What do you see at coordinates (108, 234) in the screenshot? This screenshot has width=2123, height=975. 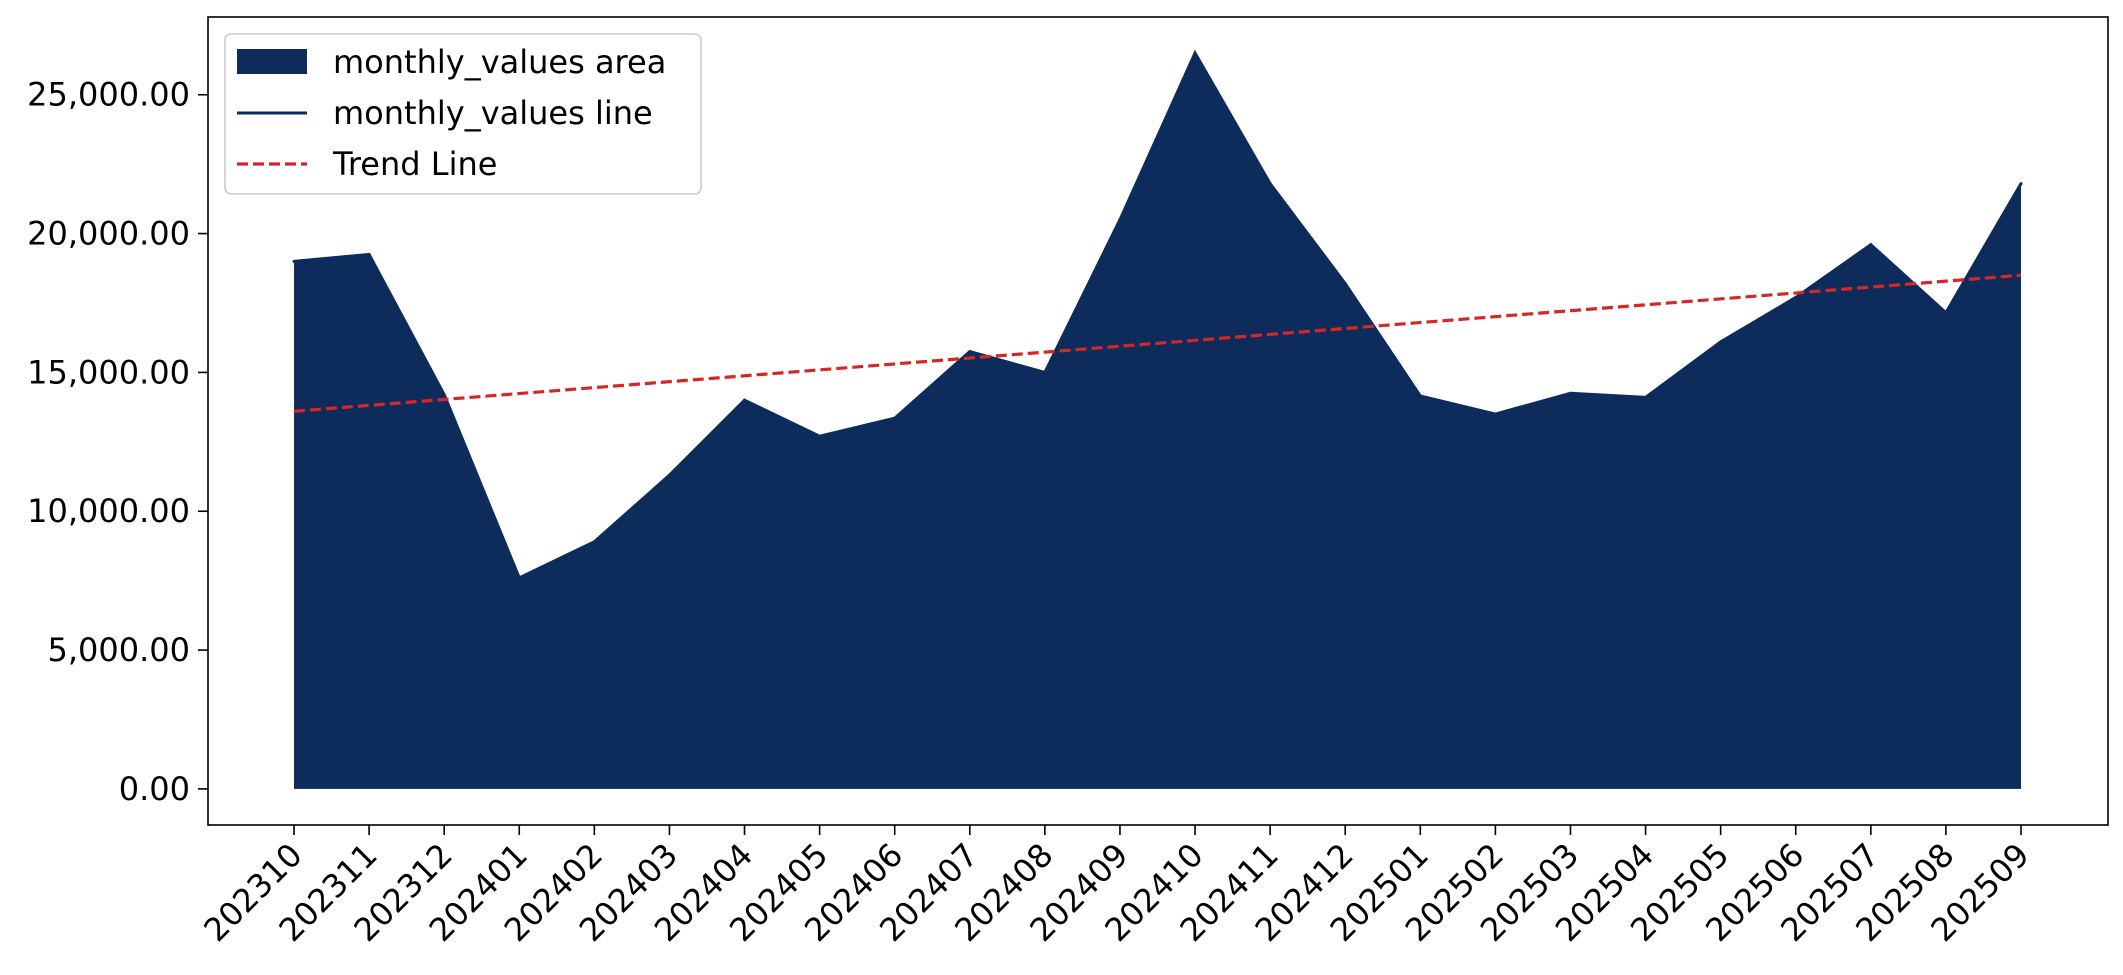 I see `y-tick-label: 20,000.00` at bounding box center [108, 234].